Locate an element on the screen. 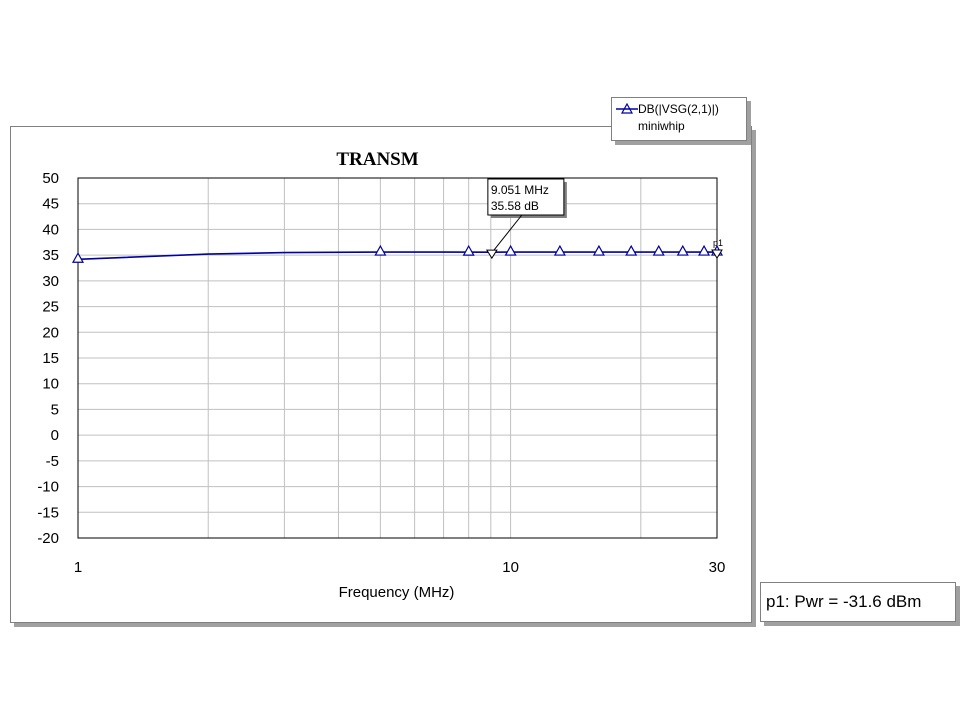 The width and height of the screenshot is (969, 719). marker-symbol is located at coordinates (491, 254).